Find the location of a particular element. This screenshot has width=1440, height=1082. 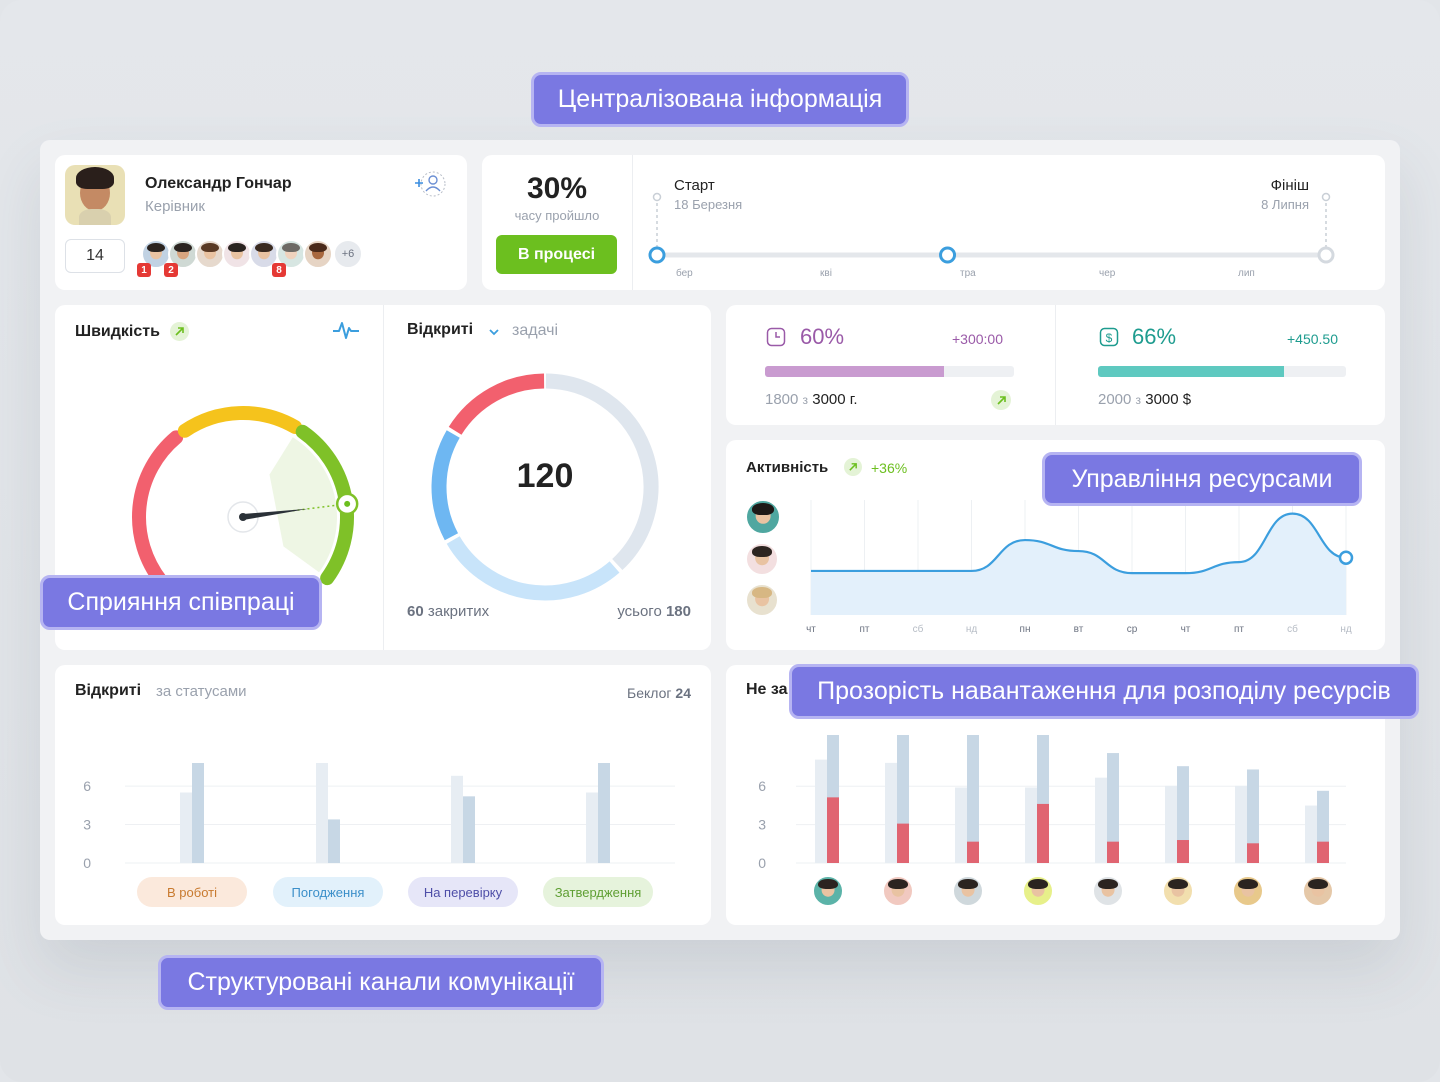

status-bar-light is located at coordinates (592, 827).